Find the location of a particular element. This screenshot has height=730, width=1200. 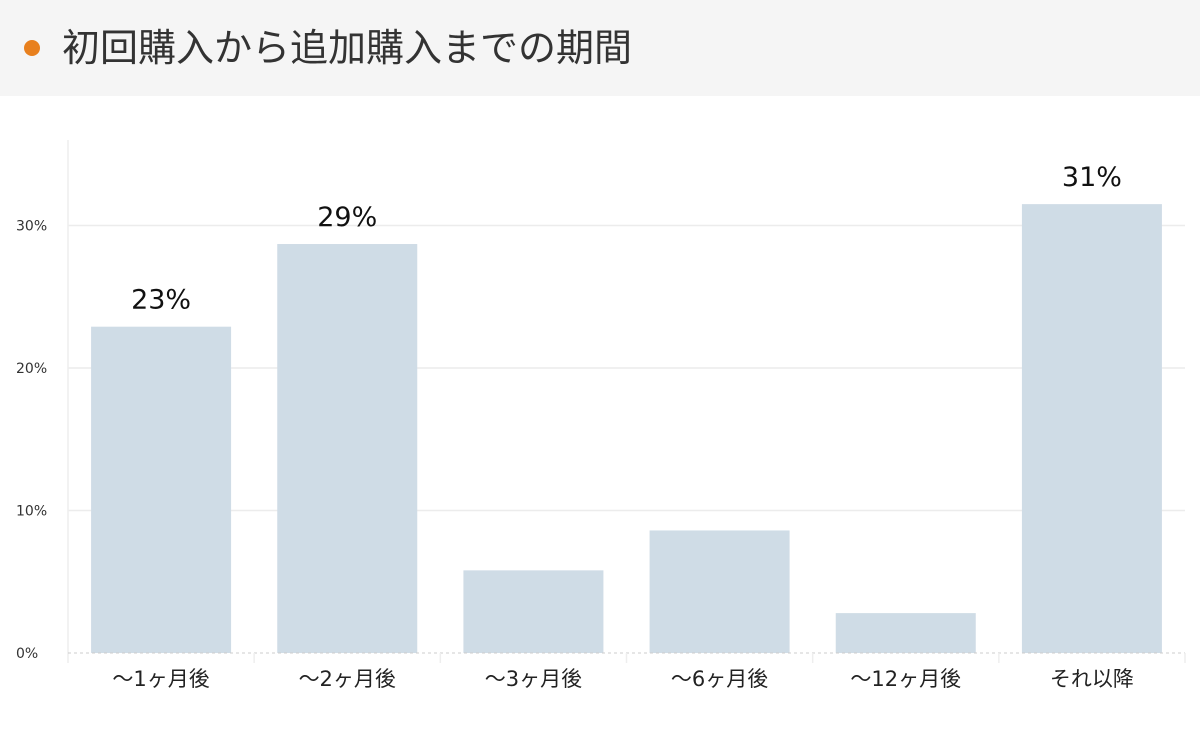

x-tick-label: 〜2ヶ月後 is located at coordinates (347, 679).